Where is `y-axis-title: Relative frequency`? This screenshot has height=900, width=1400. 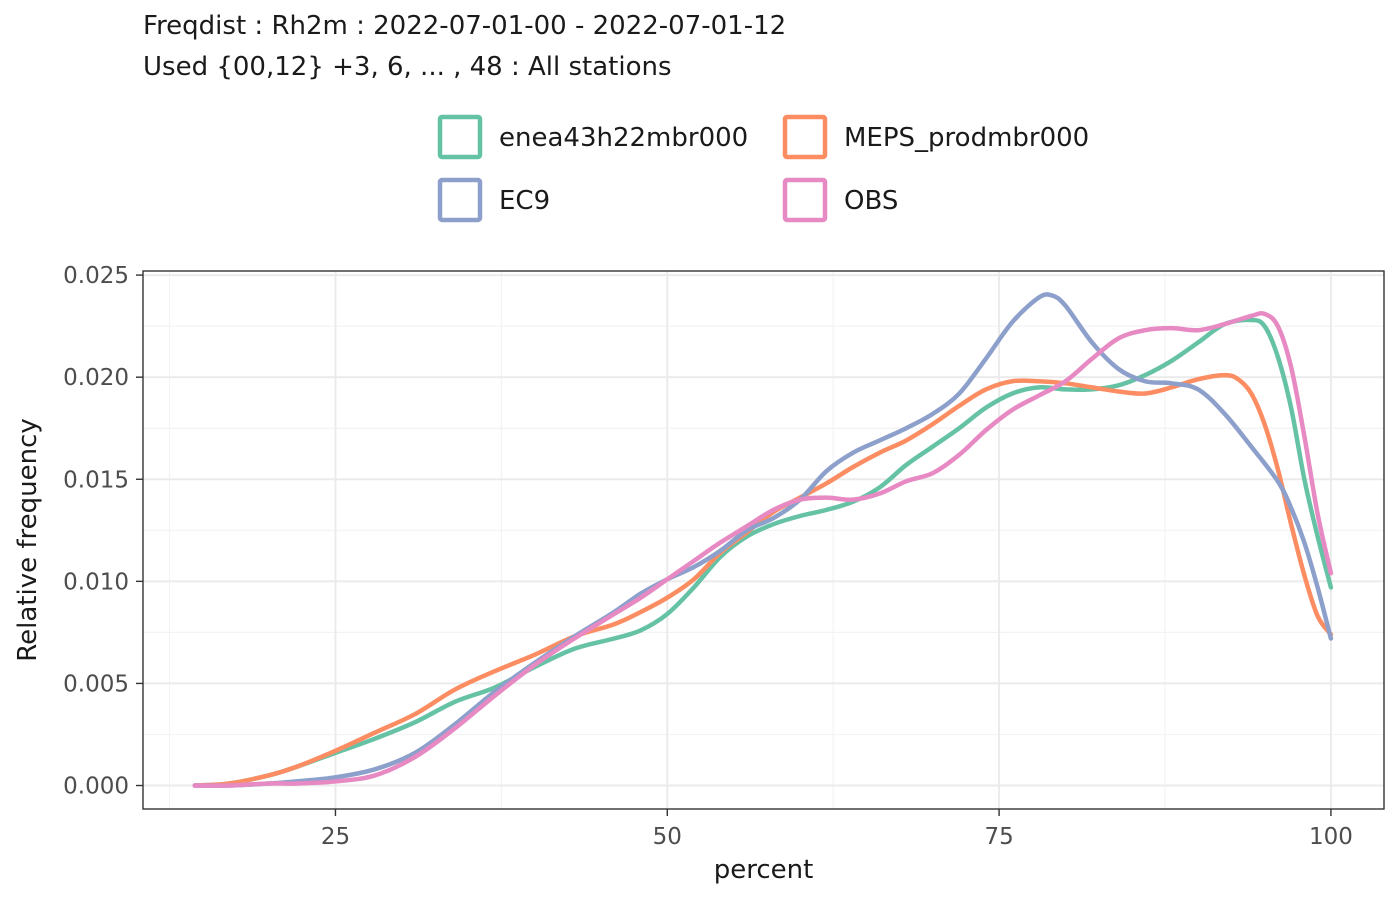 y-axis-title: Relative frequency is located at coordinates (28, 540).